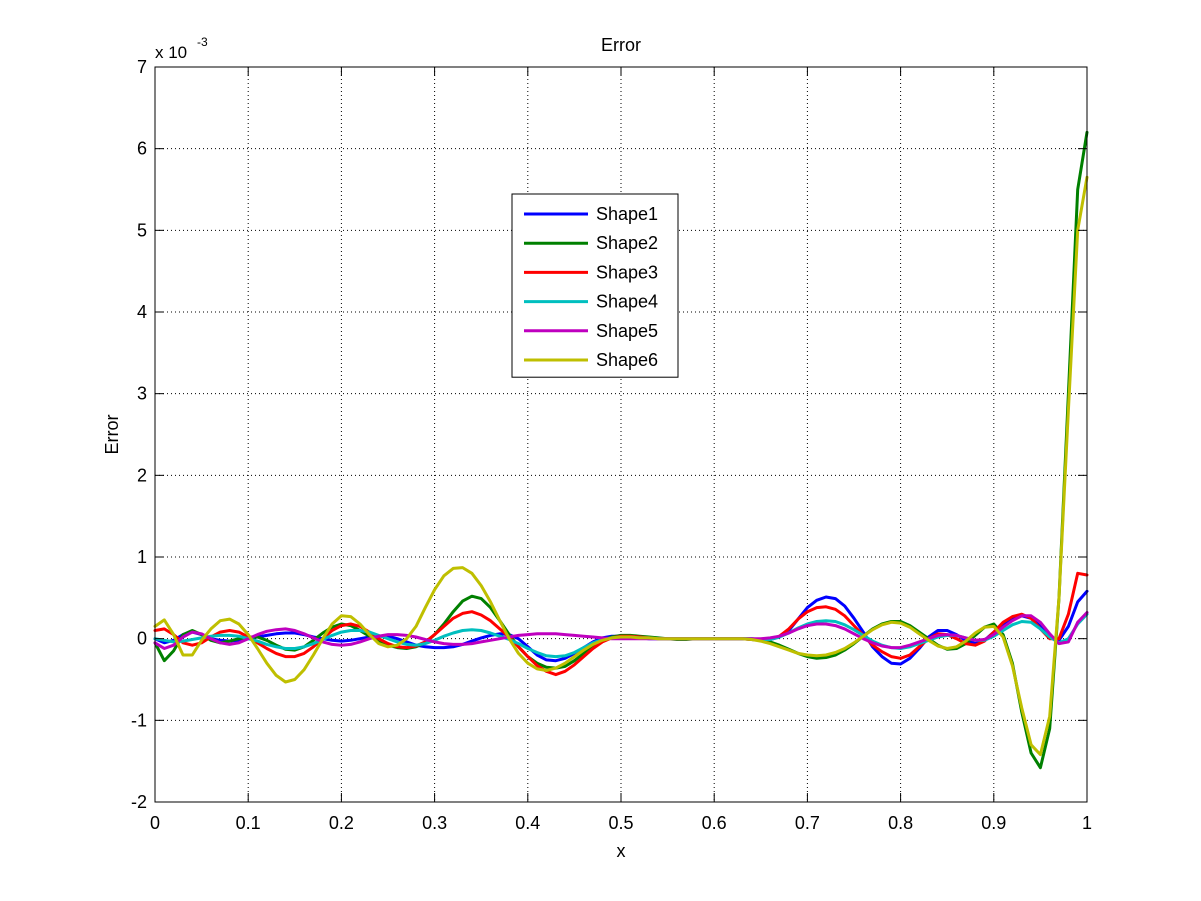  Describe the element at coordinates (627, 272) in the screenshot. I see `legend-label-shape3: Shape3` at that location.